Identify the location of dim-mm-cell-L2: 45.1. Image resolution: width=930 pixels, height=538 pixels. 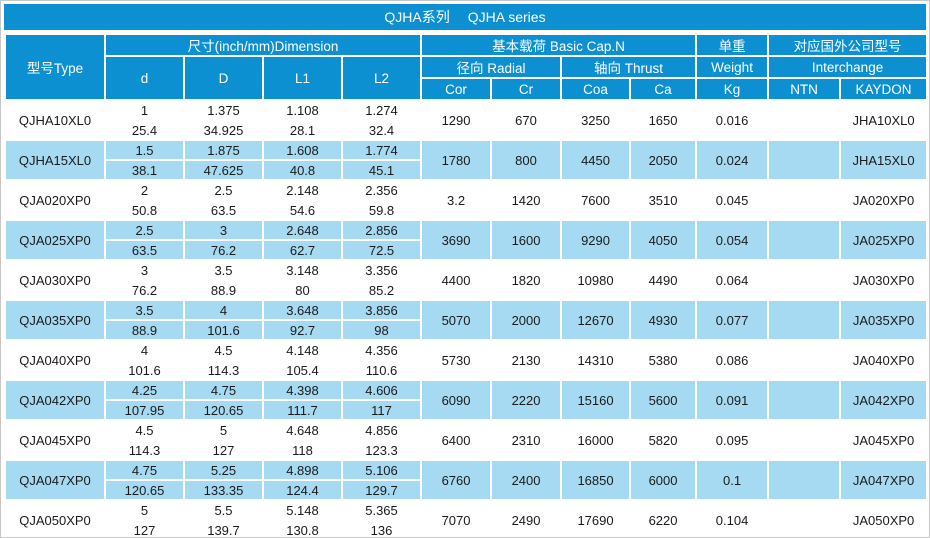
(381, 170).